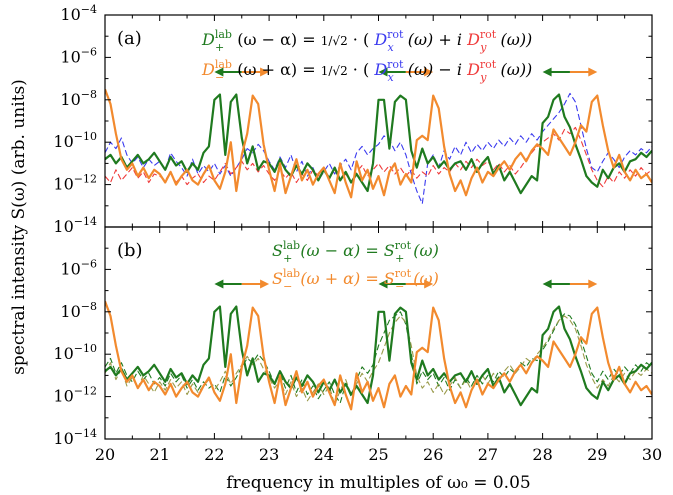  What do you see at coordinates (130, 250) in the screenshot?
I see `panel-label: (b)` at bounding box center [130, 250].